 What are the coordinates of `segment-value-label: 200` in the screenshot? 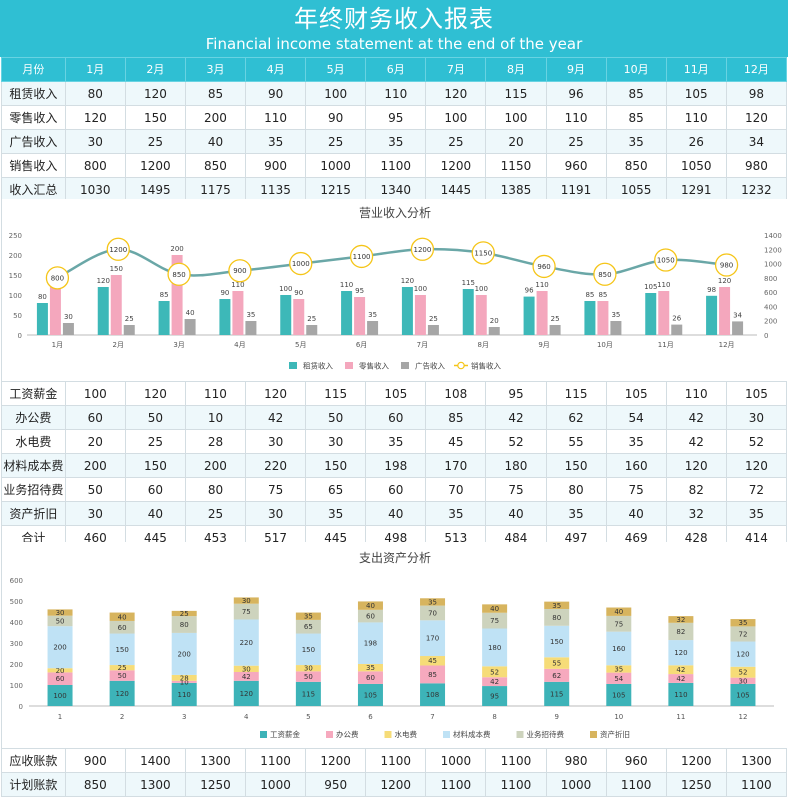 It's located at (184, 654).